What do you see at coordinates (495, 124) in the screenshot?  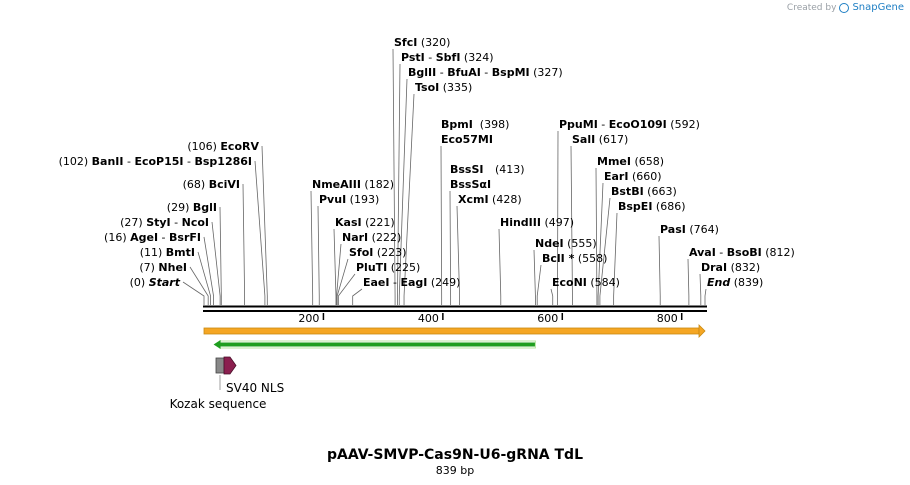 I see `site-pos-bpmi: (398)` at bounding box center [495, 124].